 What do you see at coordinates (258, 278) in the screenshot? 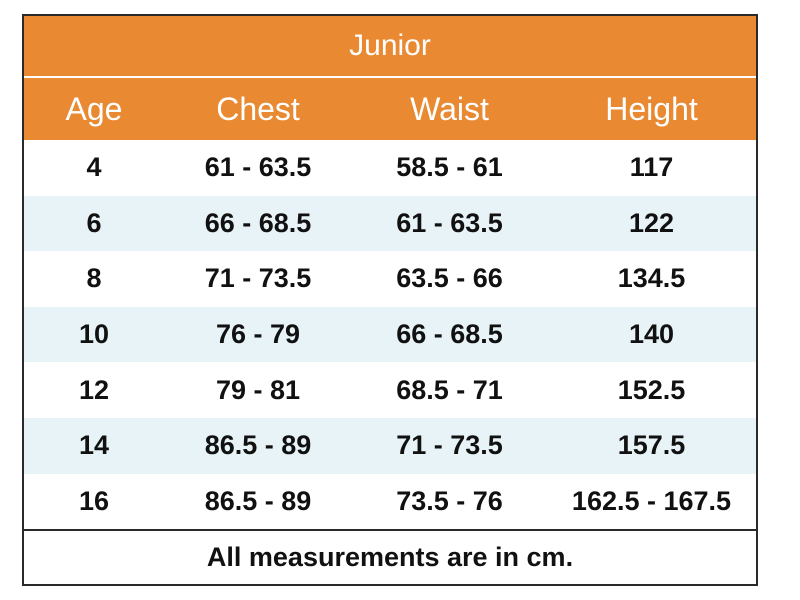
I see `cell-chest: 71 - 73.5` at bounding box center [258, 278].